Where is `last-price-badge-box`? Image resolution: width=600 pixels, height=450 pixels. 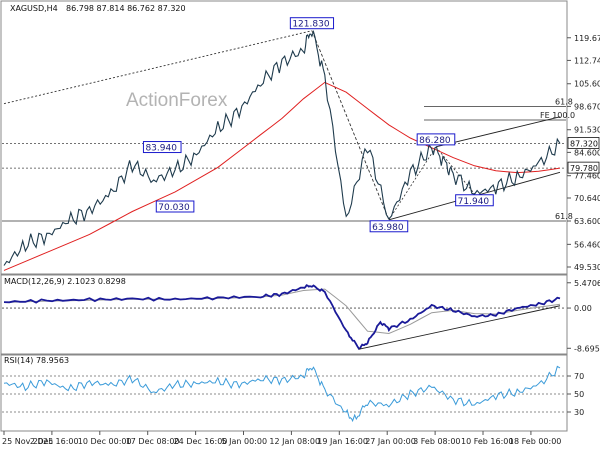
last-price-badge-box is located at coordinates (583, 143).